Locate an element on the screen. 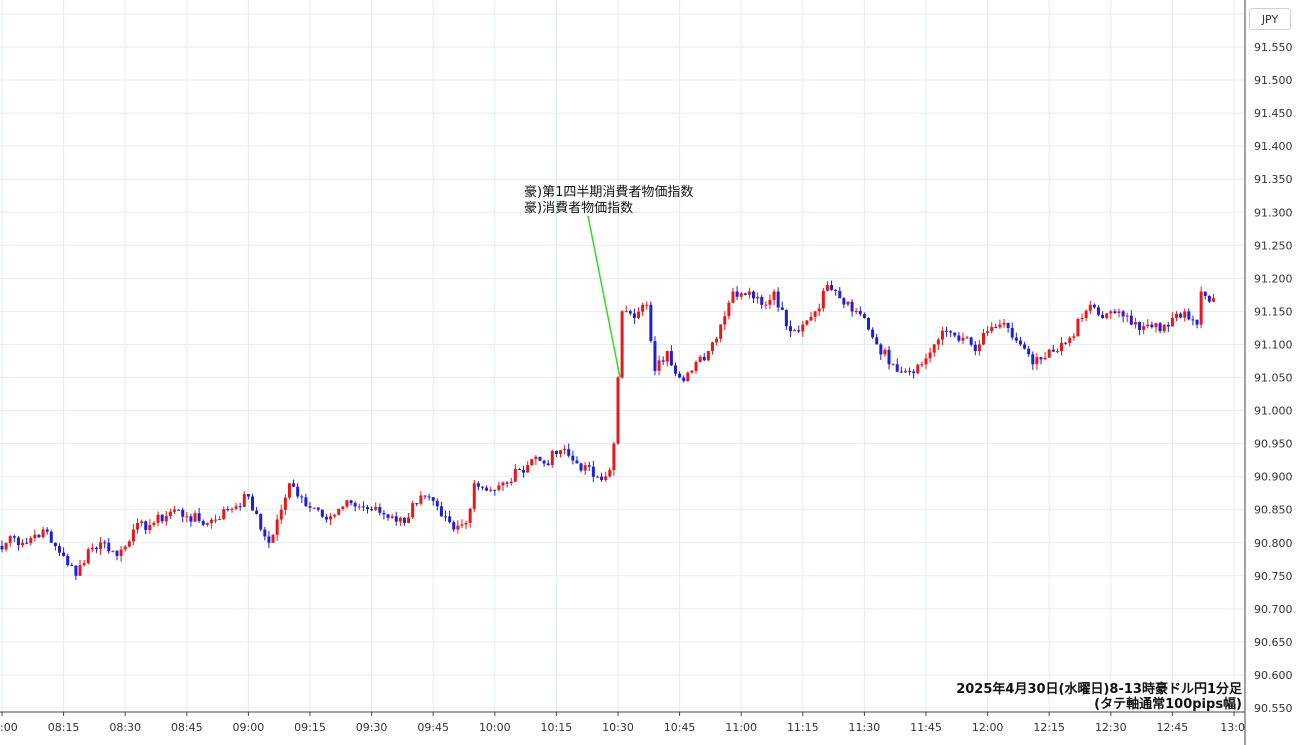  y-tick-label: 91.400 is located at coordinates (1273, 146).